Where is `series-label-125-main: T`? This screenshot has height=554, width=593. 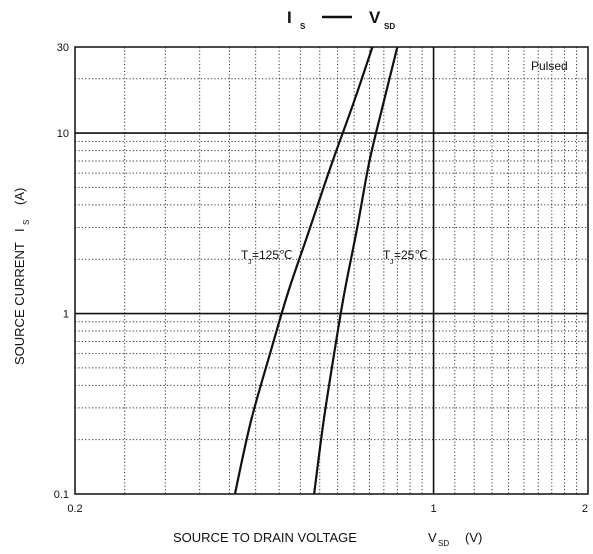
series-label-125-main: T is located at coordinates (245, 255).